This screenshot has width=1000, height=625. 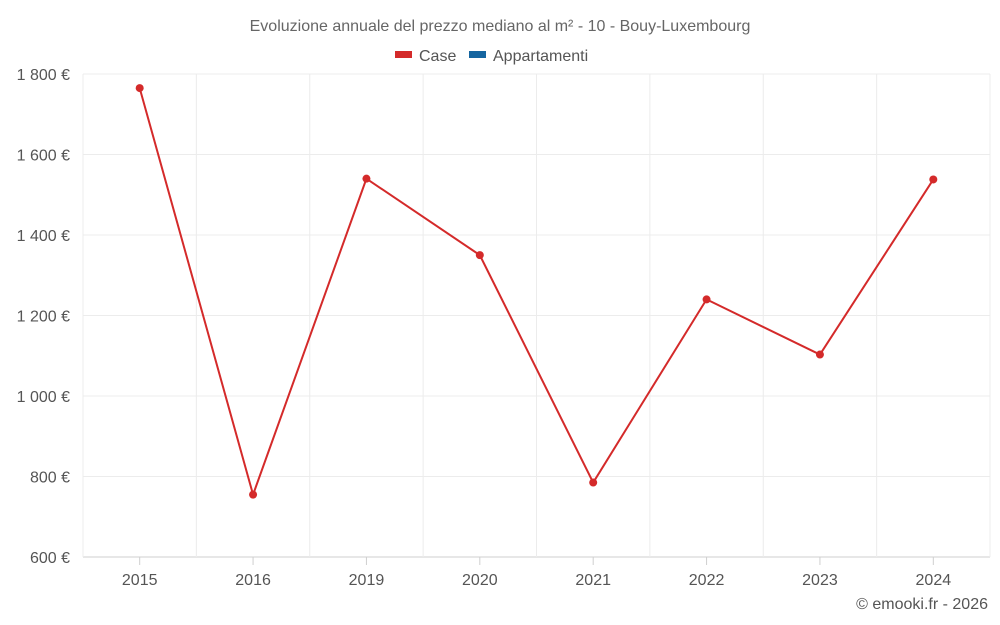 I want to click on x-tick-label: 2019, so click(x=367, y=580).